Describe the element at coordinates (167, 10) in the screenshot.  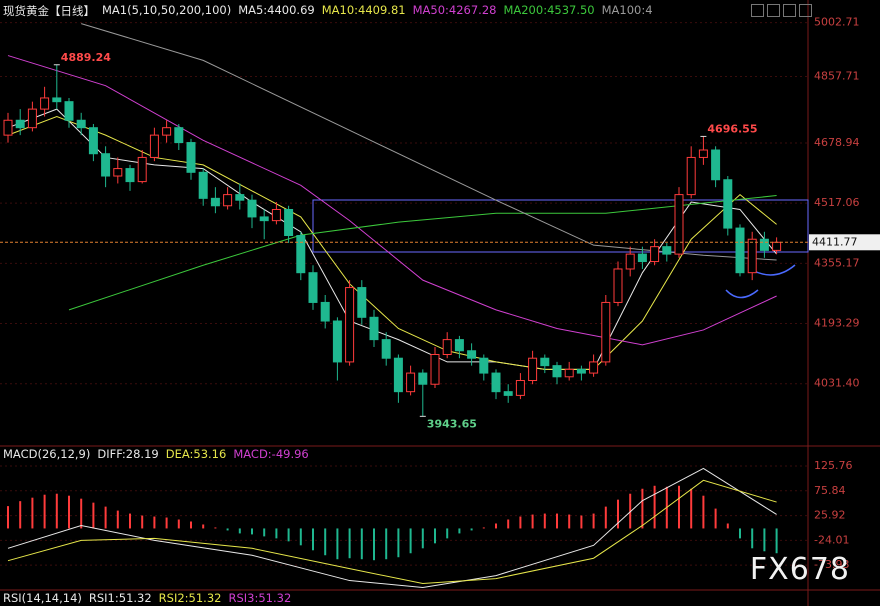
I see `indicator-label: MA1(5,10,50,200,100)` at that location.